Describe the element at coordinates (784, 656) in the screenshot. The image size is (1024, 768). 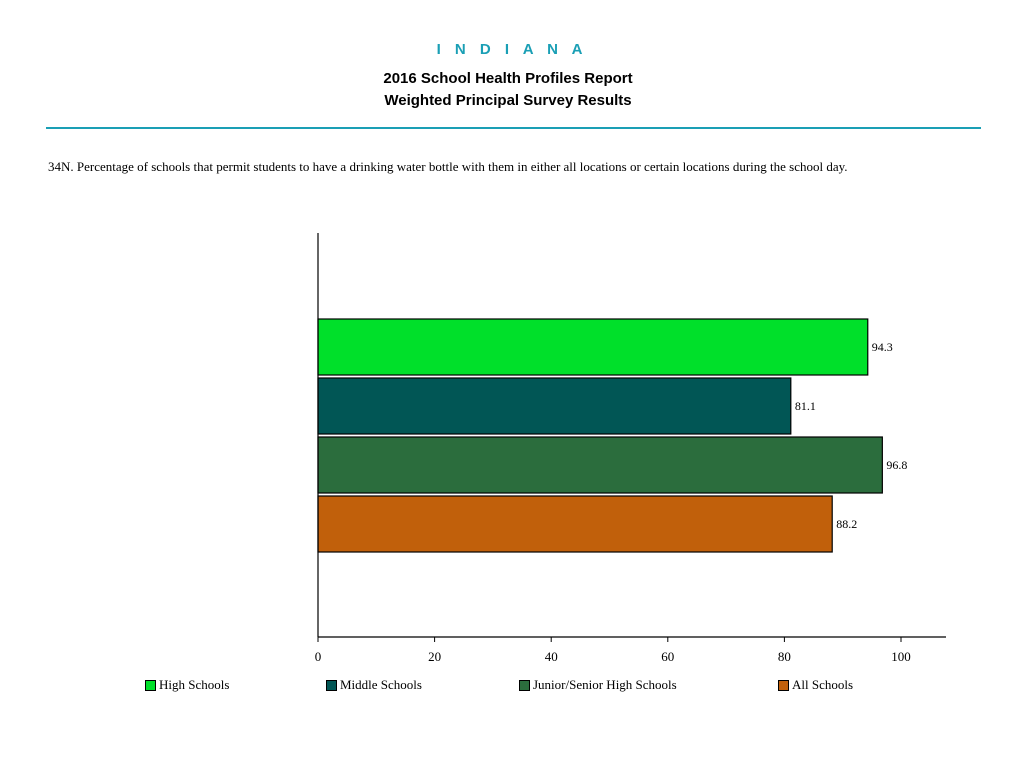
I see `x-tick-label-4: 80` at that location.